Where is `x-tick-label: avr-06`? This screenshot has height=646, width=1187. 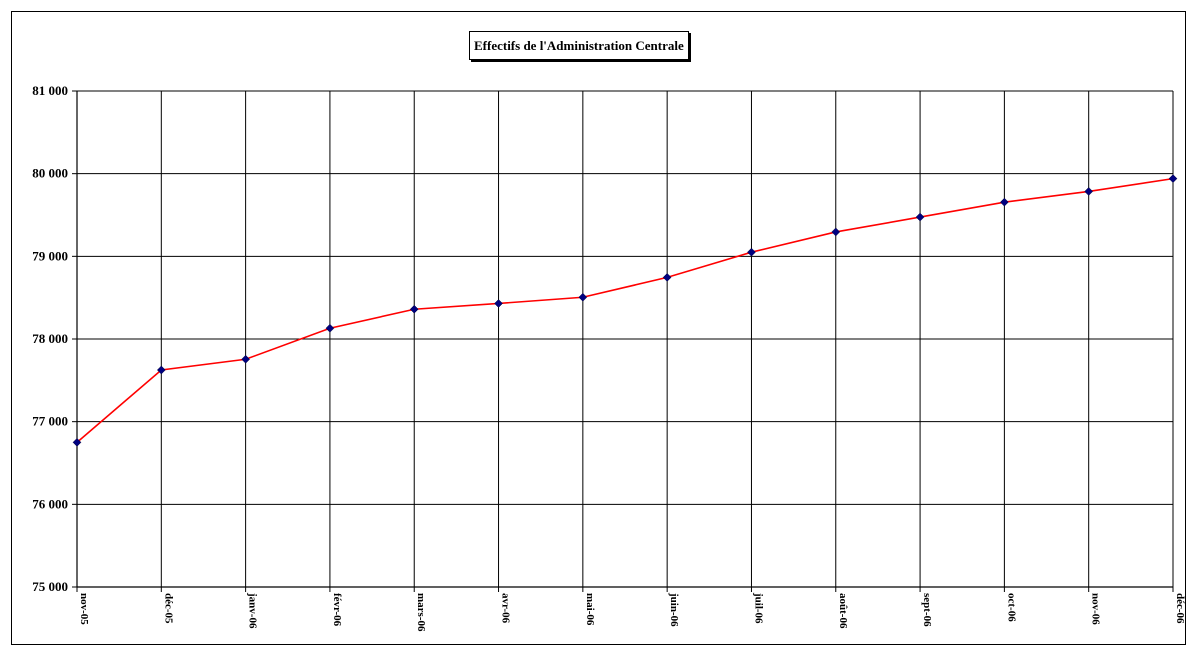
x-tick-label: avr-06 is located at coordinates (506, 608).